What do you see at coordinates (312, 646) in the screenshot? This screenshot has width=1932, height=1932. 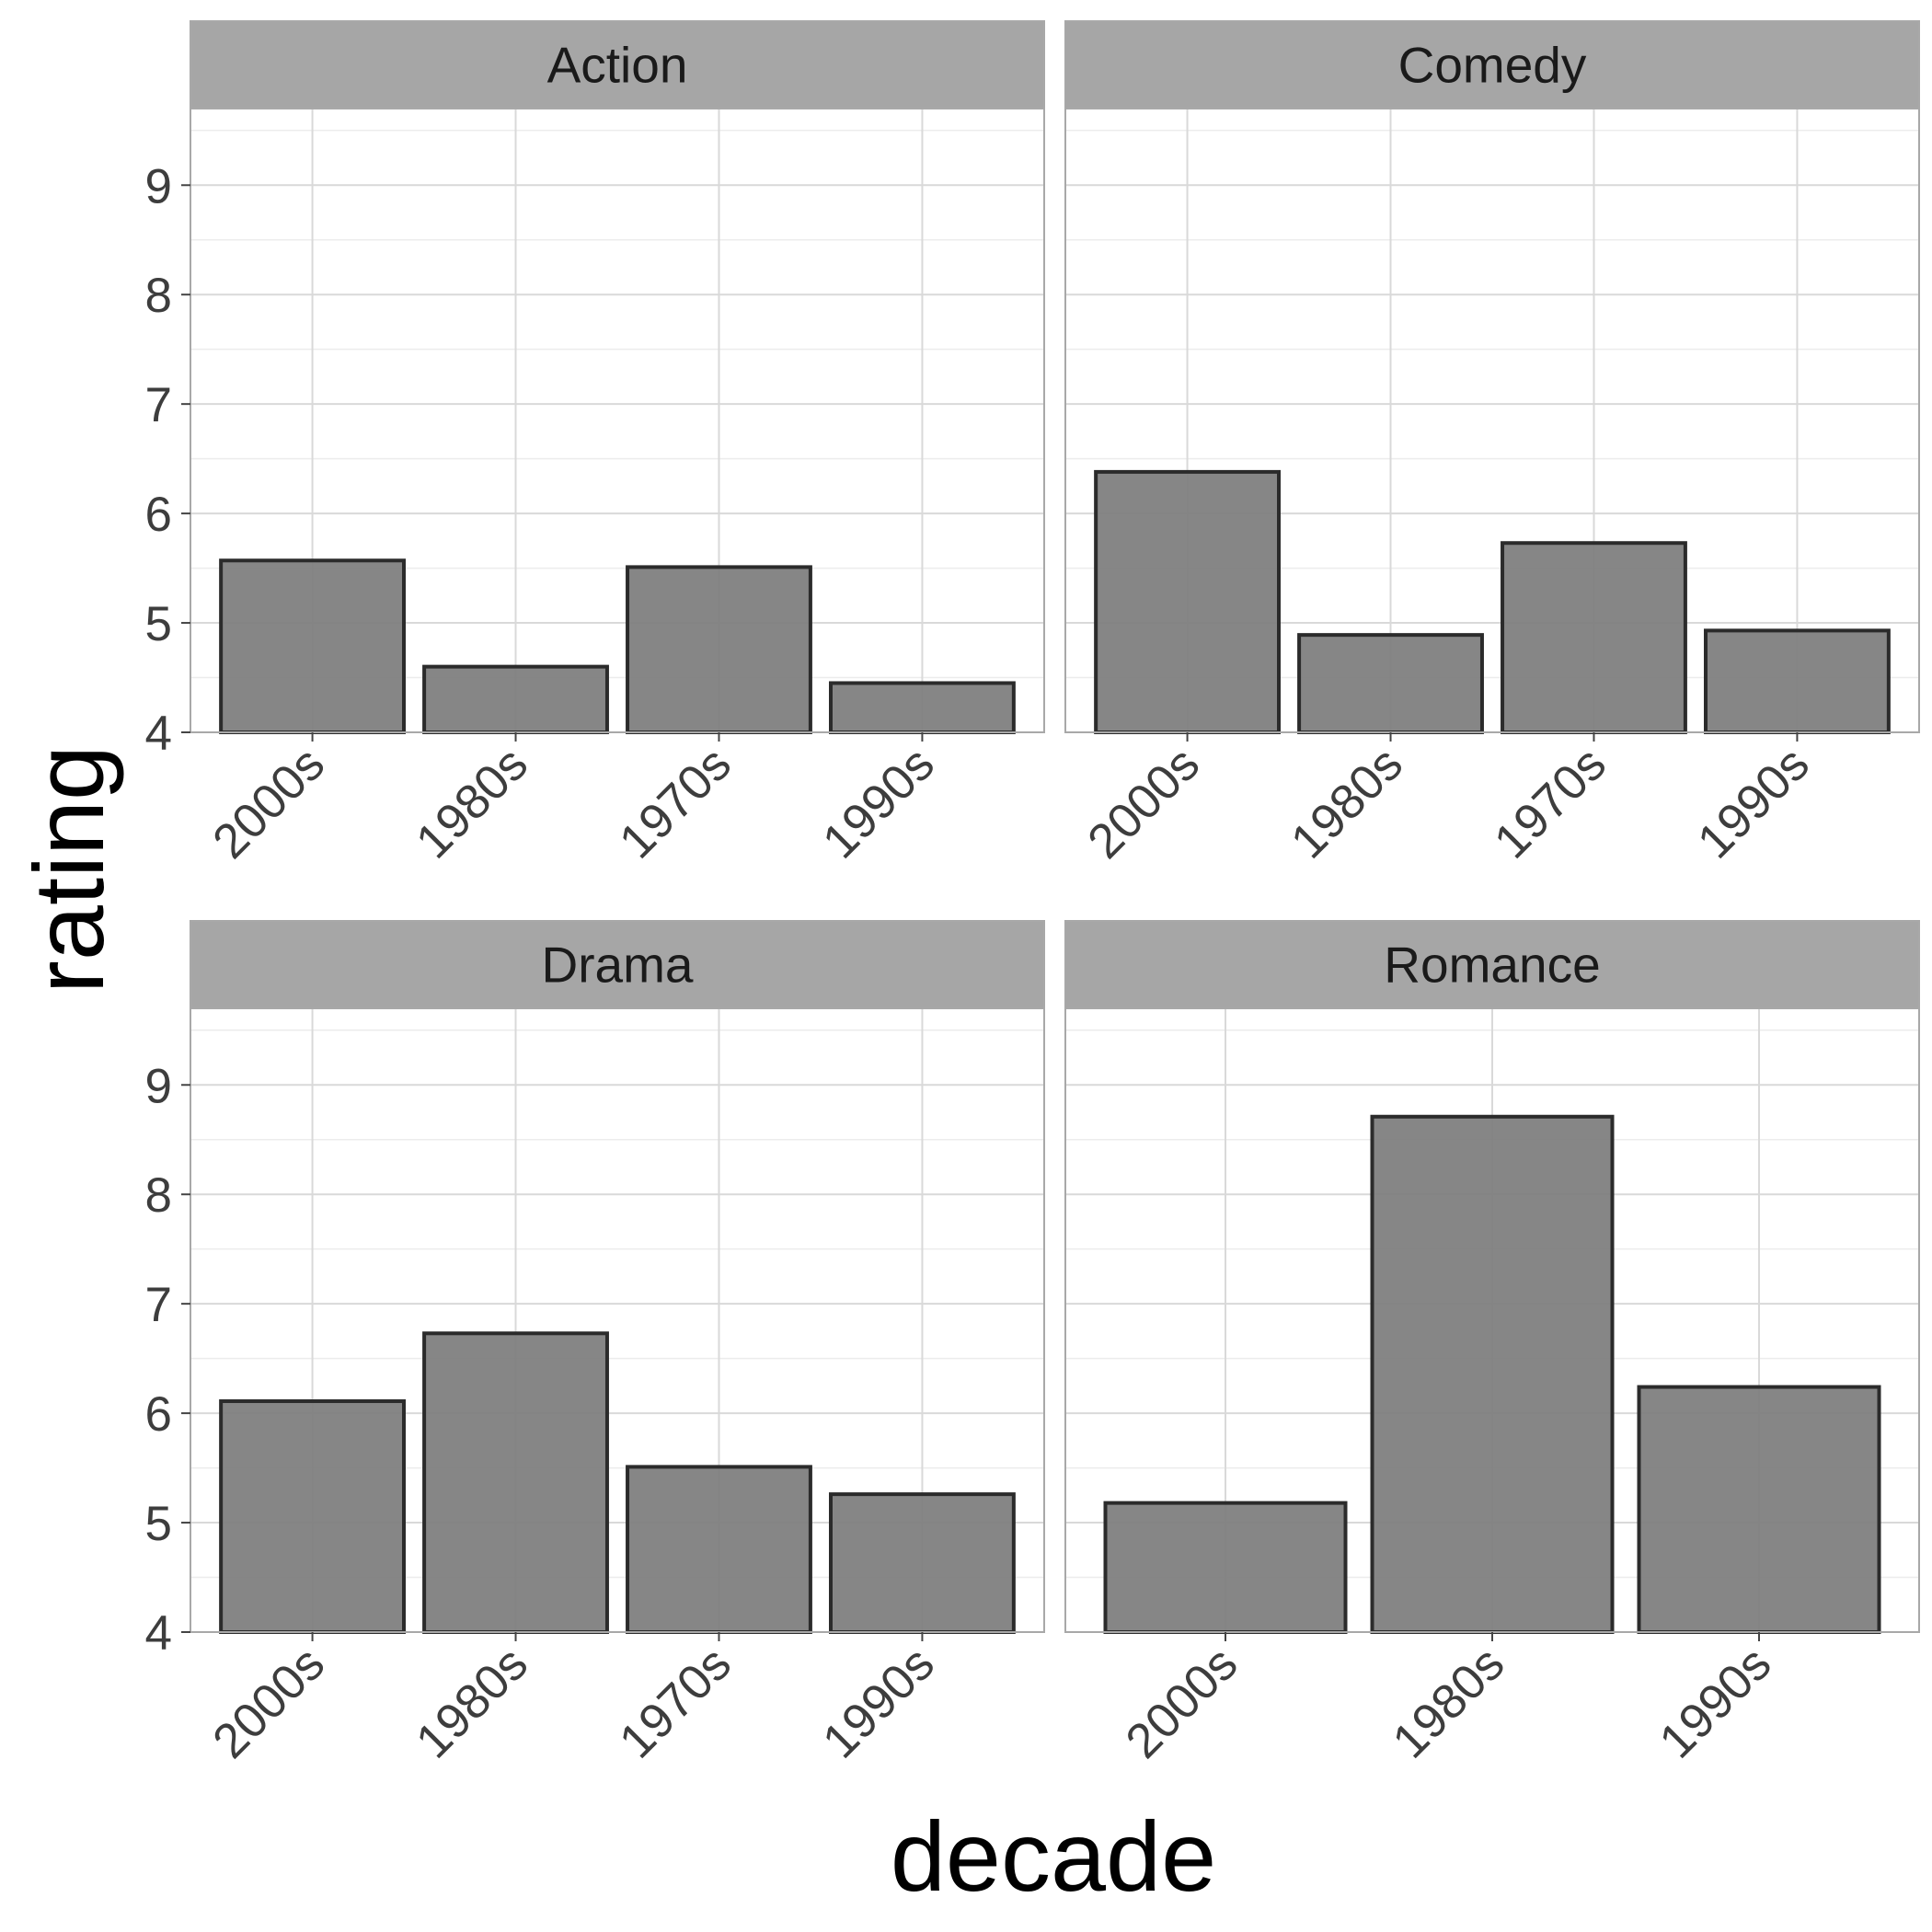 I see `bar-action-2000s` at bounding box center [312, 646].